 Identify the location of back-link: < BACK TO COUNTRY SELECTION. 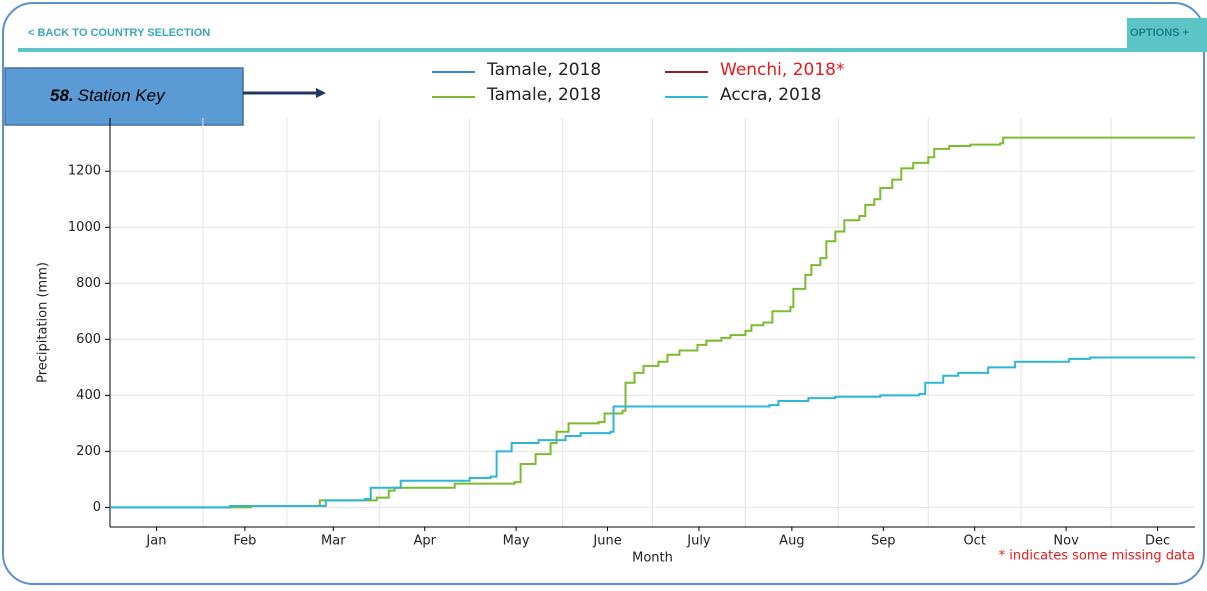
(119, 33).